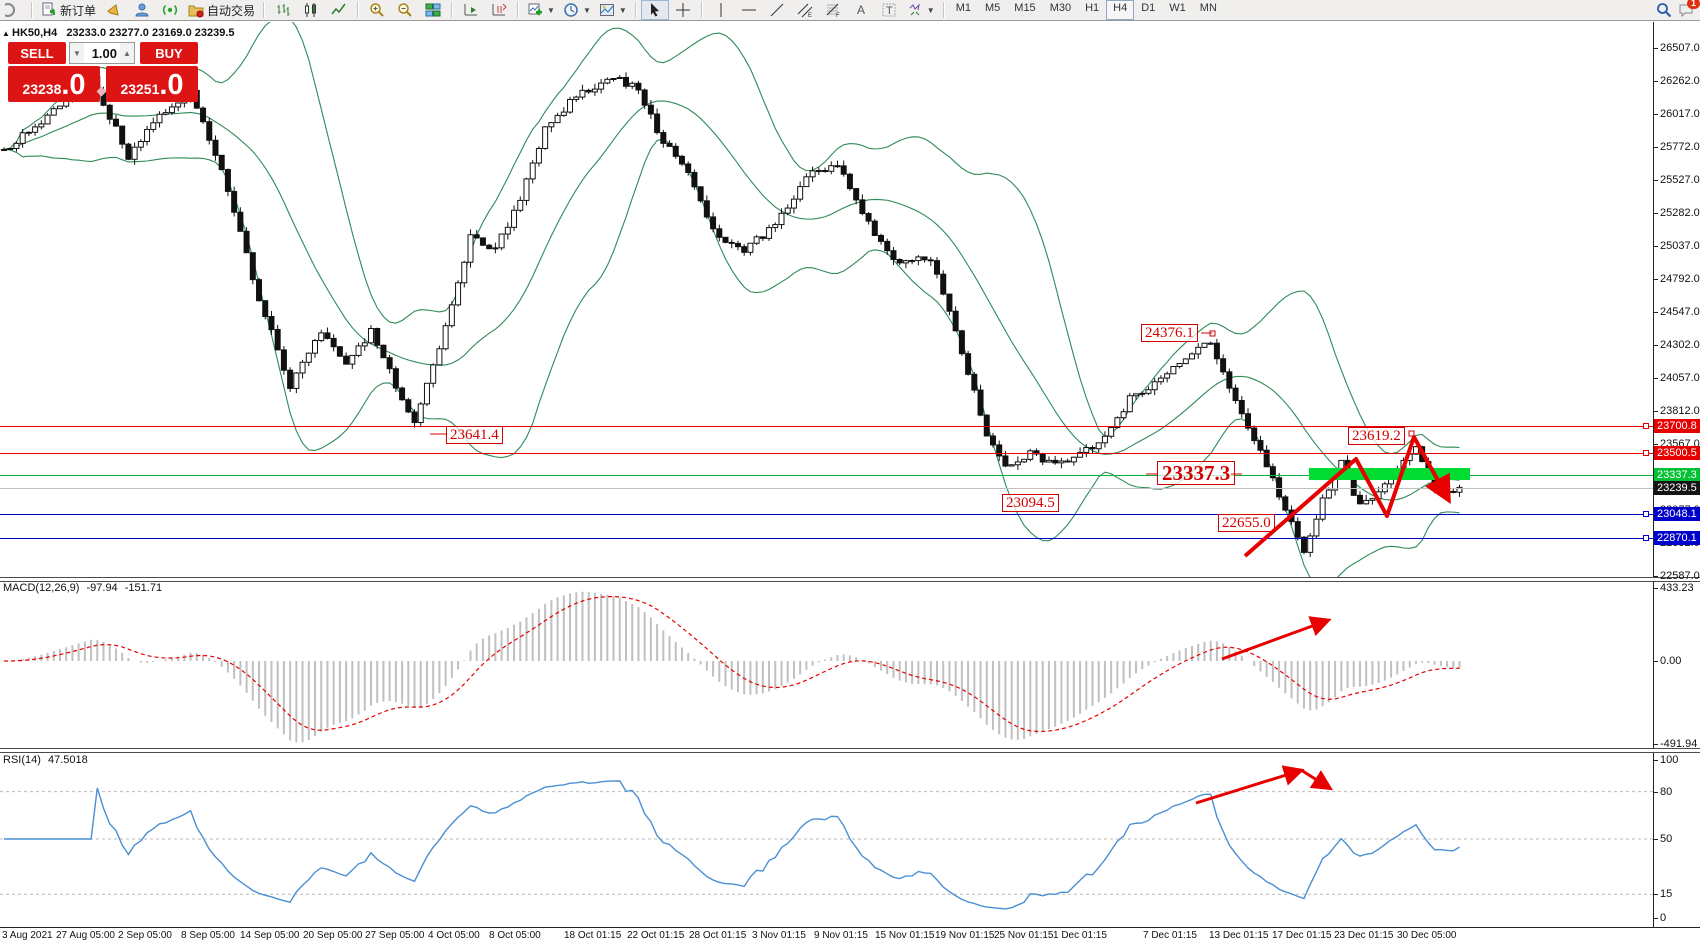 The width and height of the screenshot is (1700, 942). What do you see at coordinates (749, 10) in the screenshot?
I see `hline-tool-button` at bounding box center [749, 10].